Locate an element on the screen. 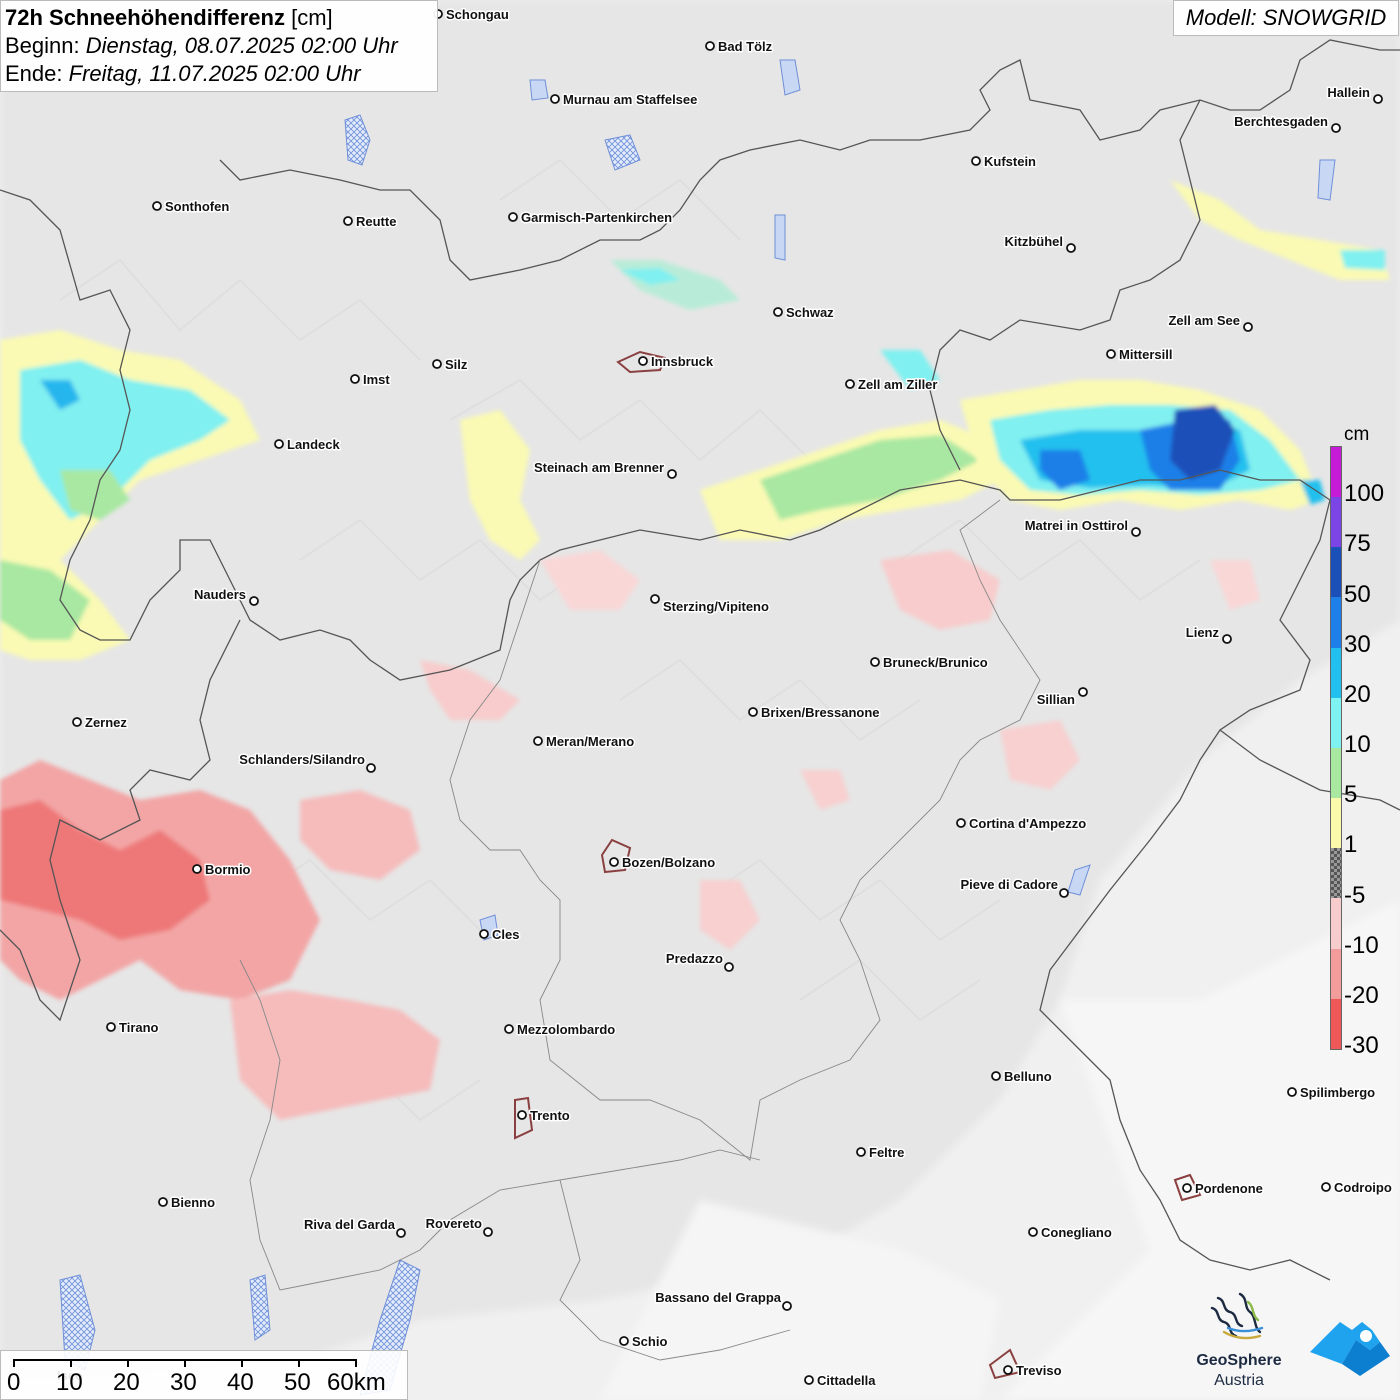 The height and width of the screenshot is (1400, 1400). legend-unit: cm is located at coordinates (1357, 434).